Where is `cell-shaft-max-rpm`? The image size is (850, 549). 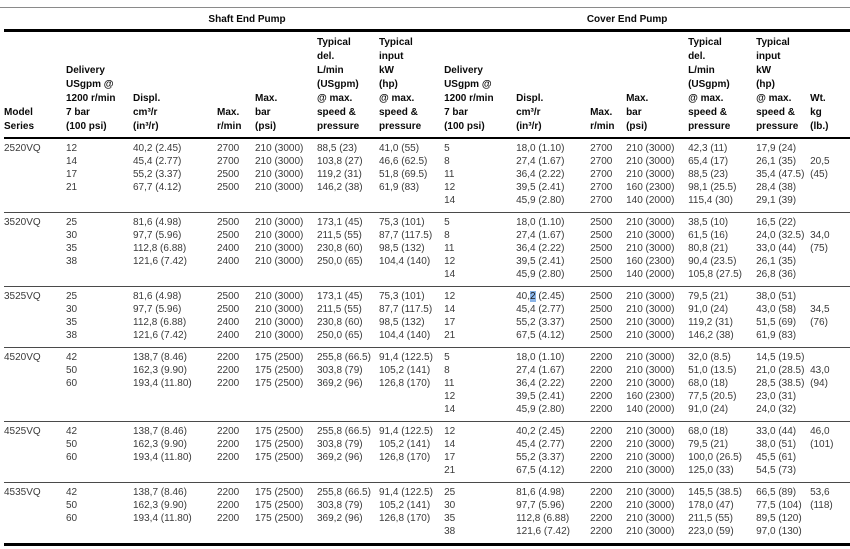 cell-shaft-max-rpm is located at coordinates (236, 412).